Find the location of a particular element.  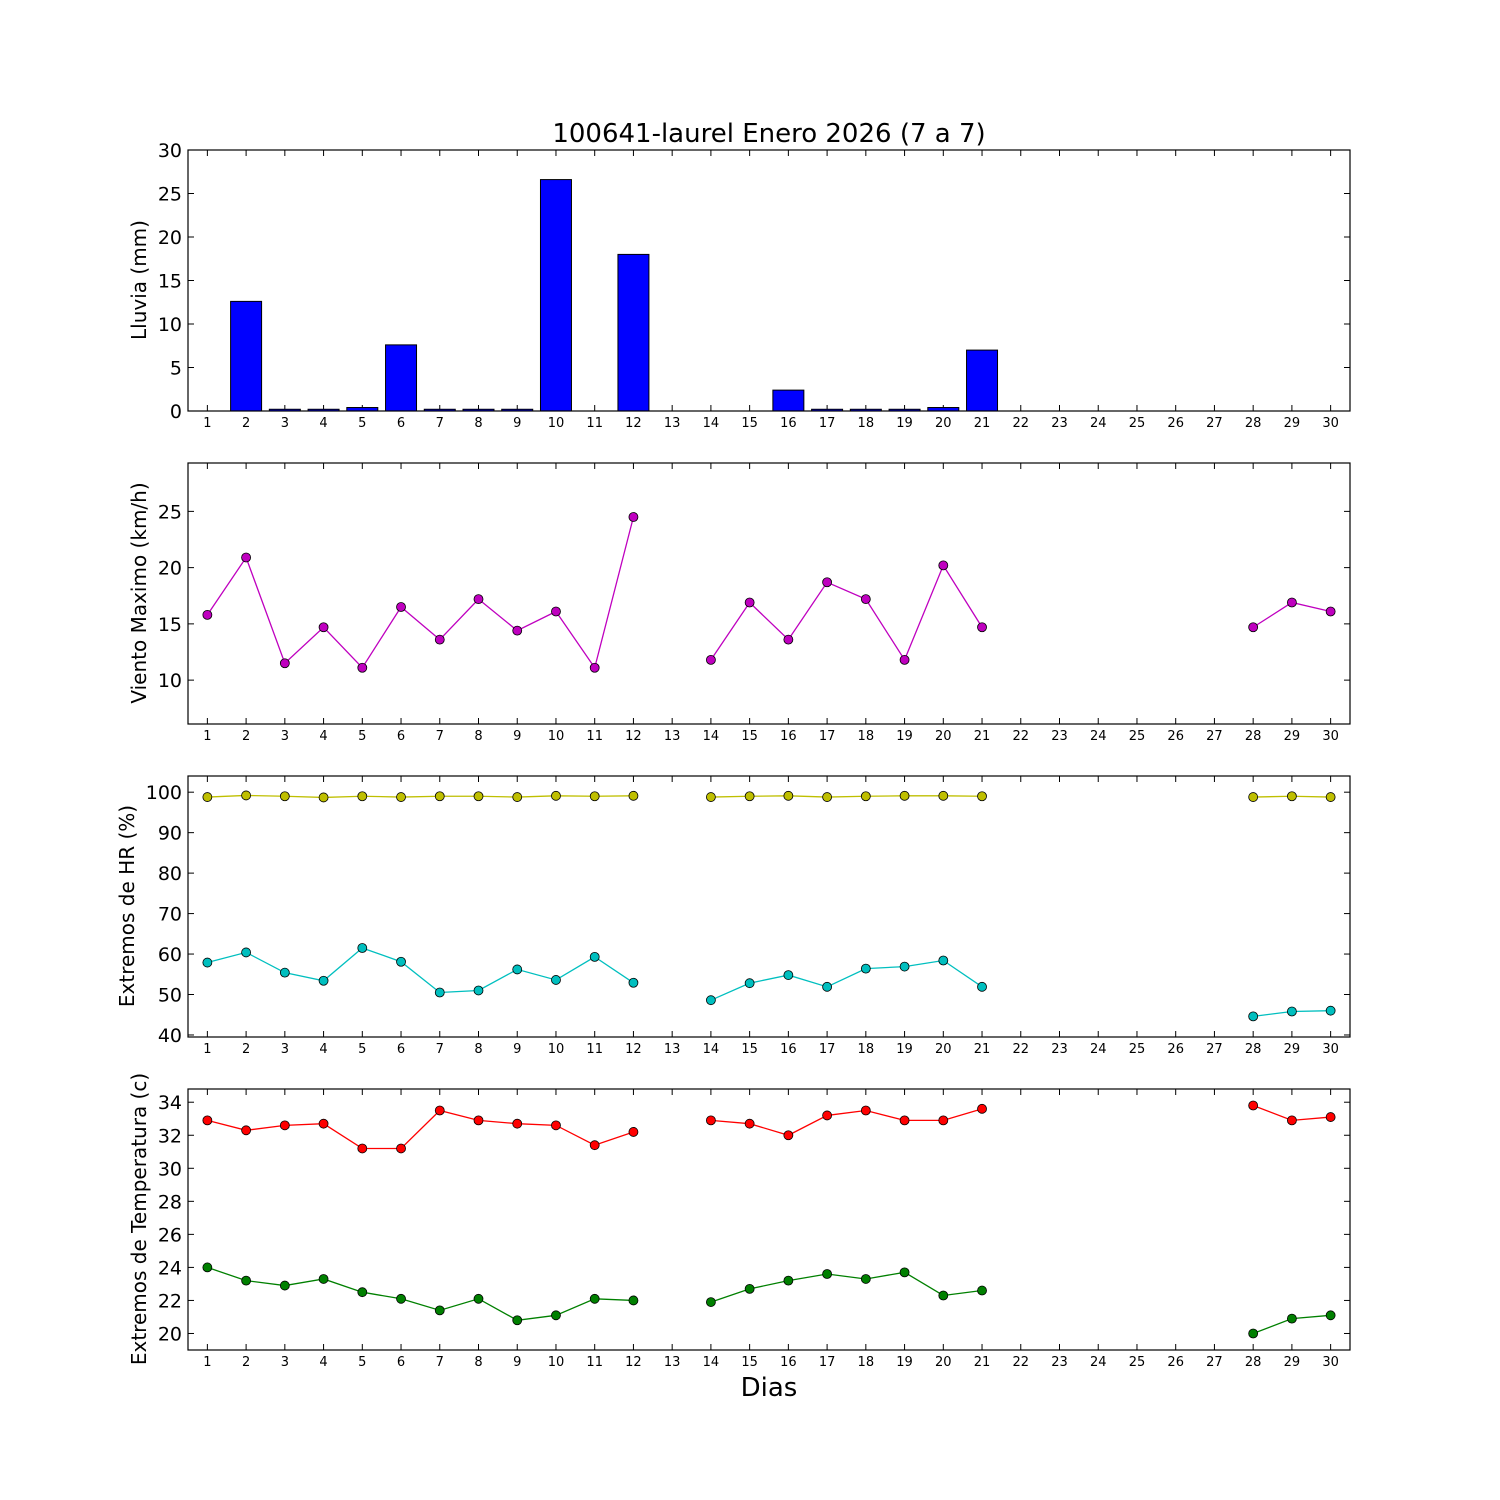

y-tick-label: 25 is located at coordinates (170, 195).